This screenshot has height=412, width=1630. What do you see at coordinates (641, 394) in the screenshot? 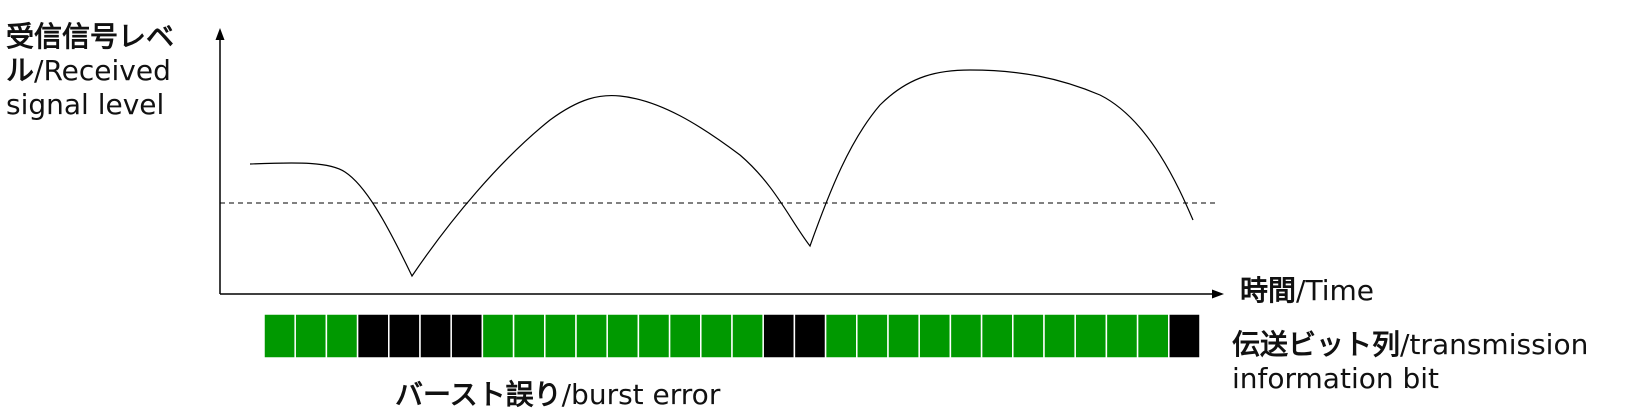
I see `burst-error-label-en: /burst error` at bounding box center [641, 394].